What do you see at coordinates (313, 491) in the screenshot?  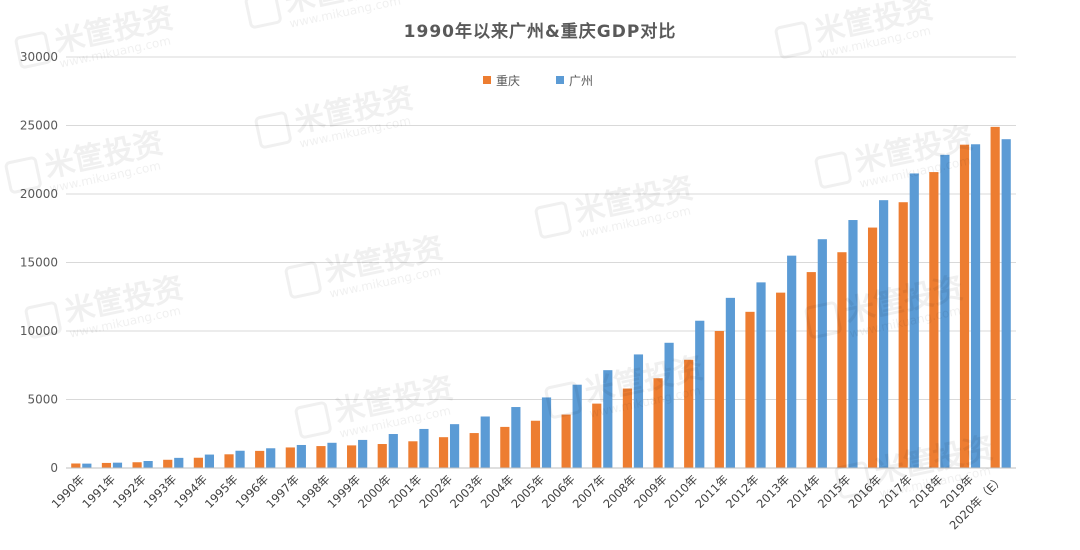 I see `x-tick-label: 1998年` at bounding box center [313, 491].